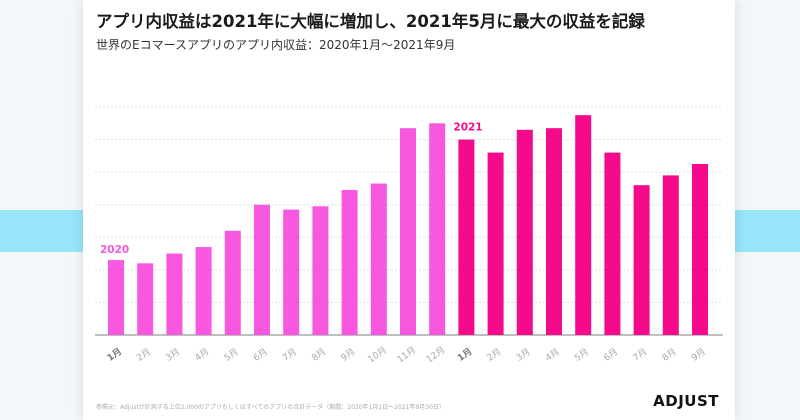  What do you see at coordinates (467, 128) in the screenshot?
I see `year-label: 2021` at bounding box center [467, 128].